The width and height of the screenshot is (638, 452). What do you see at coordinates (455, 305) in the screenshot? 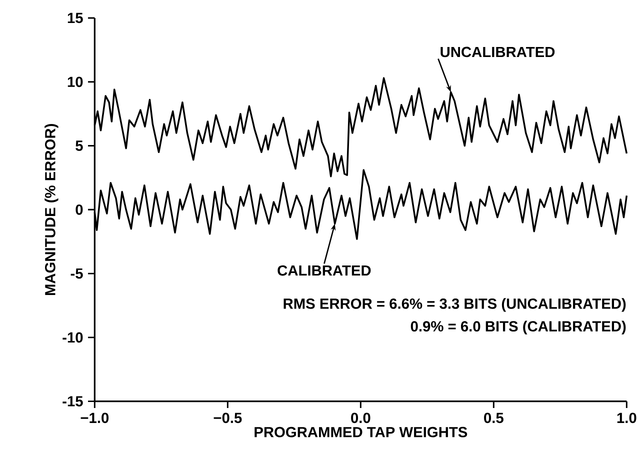
I see `annotation: RMS ERROR = 6.6% = 3.3 BITS (UNCALIBRATED)` at bounding box center [455, 305].